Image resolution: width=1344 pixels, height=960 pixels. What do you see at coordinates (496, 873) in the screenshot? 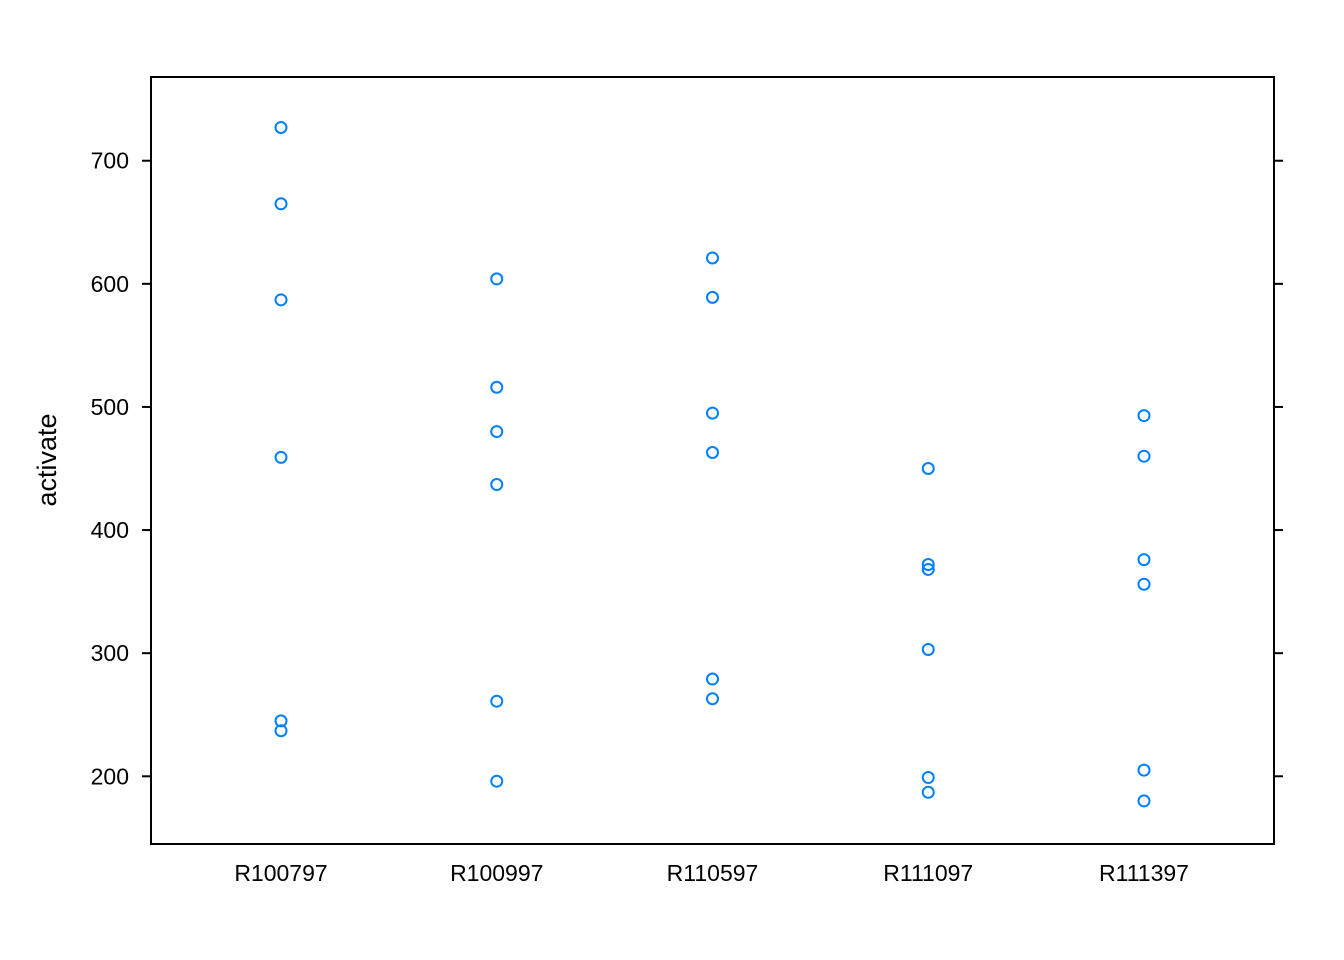
I see `x-tick-label: R100997` at bounding box center [496, 873].